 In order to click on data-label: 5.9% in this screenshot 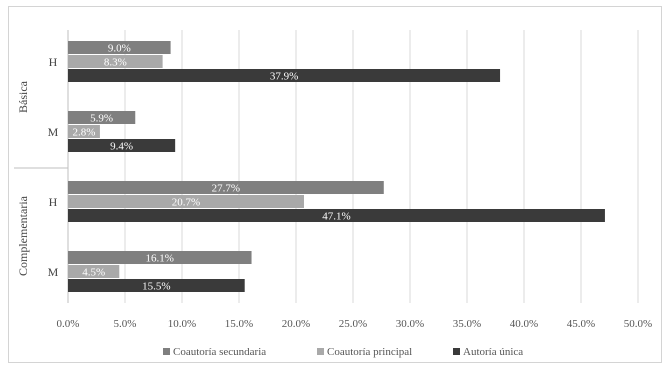, I will do `click(101, 119)`.